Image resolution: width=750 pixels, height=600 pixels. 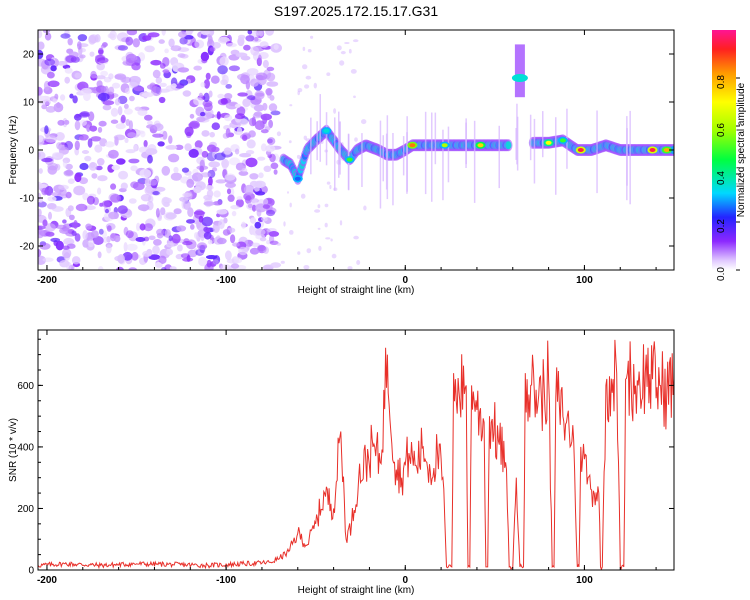 What do you see at coordinates (356, 590) in the screenshot?
I see `snr-x-label: Height of straight line (km)` at bounding box center [356, 590].